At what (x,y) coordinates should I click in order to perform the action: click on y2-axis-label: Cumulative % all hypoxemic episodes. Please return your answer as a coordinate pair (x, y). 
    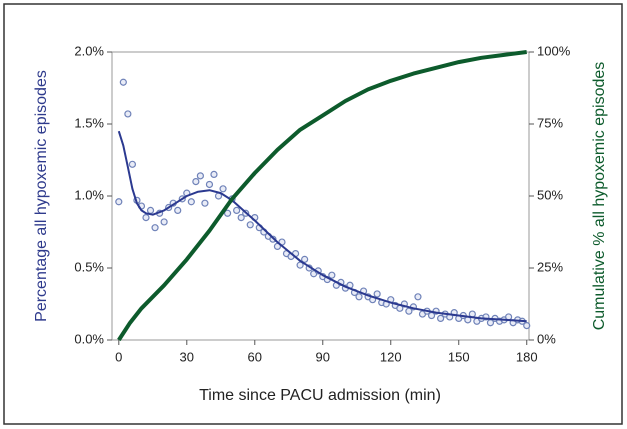
    Looking at the image, I should click on (599, 196).